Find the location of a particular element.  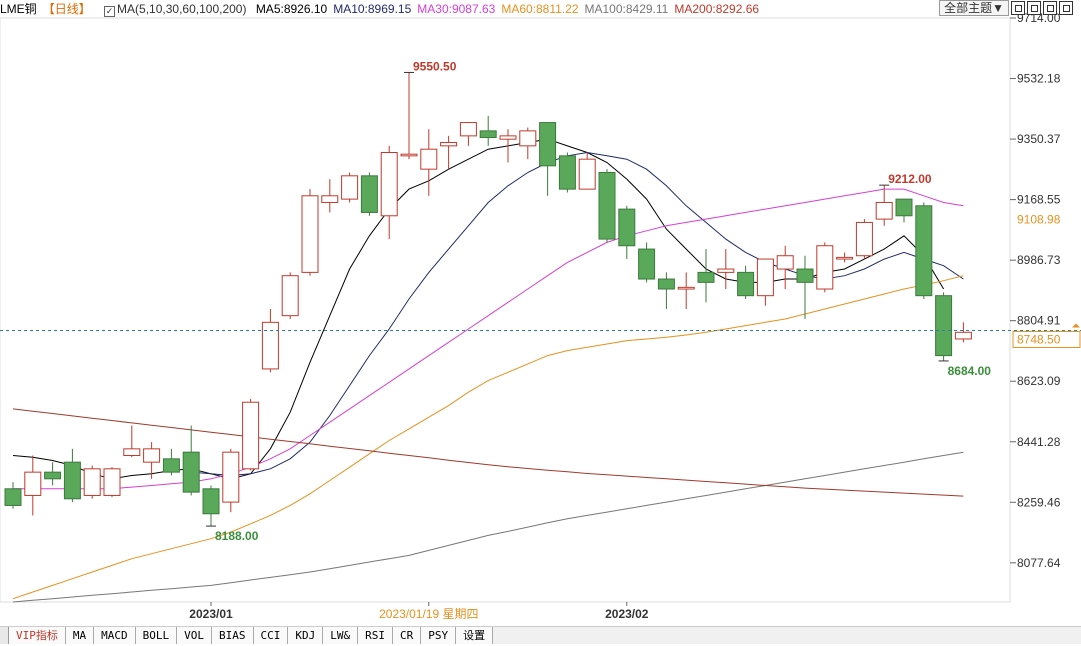

x-tick-label: 2023/01/19 星期四 is located at coordinates (428, 614).